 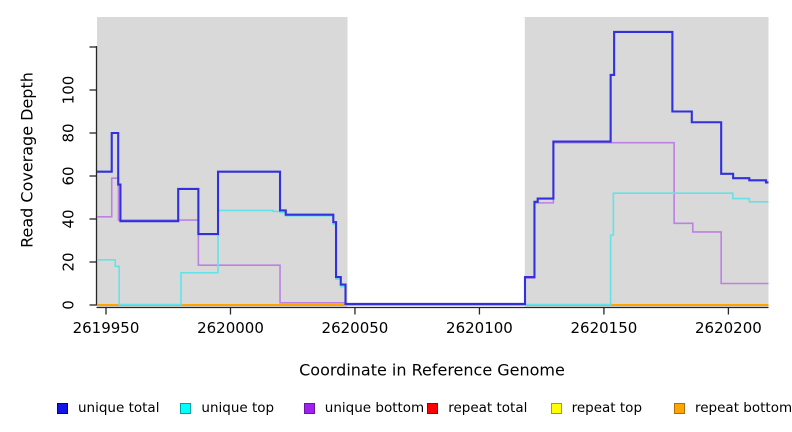 What do you see at coordinates (607, 408) in the screenshot?
I see `legend-label: repeat top` at bounding box center [607, 408].